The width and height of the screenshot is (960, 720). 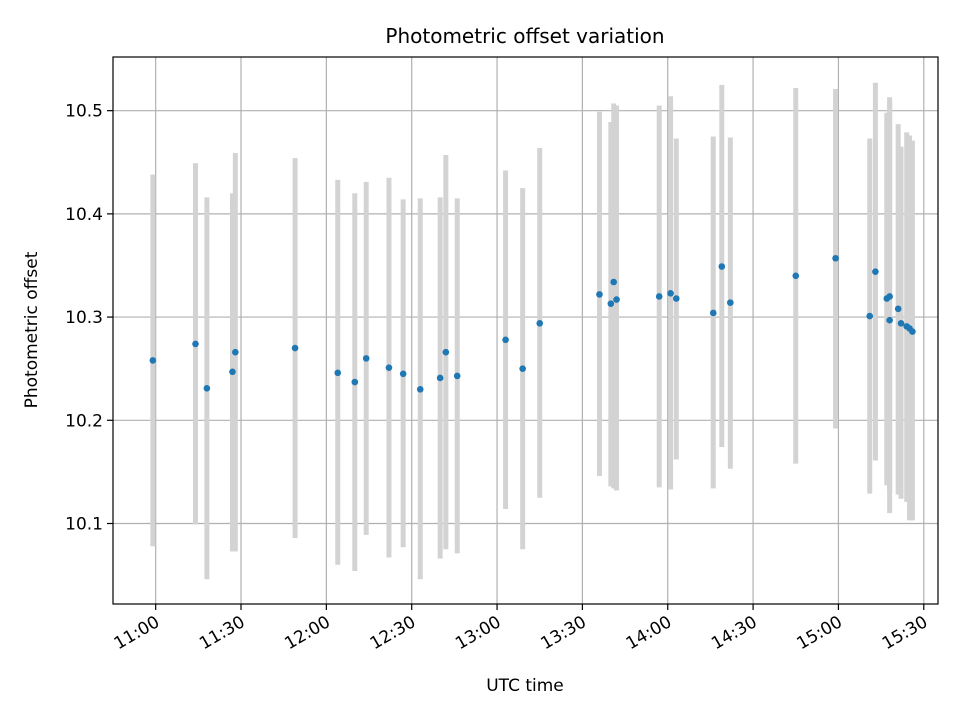 What do you see at coordinates (84, 421) in the screenshot?
I see `y-tick-label: 10.2` at bounding box center [84, 421].